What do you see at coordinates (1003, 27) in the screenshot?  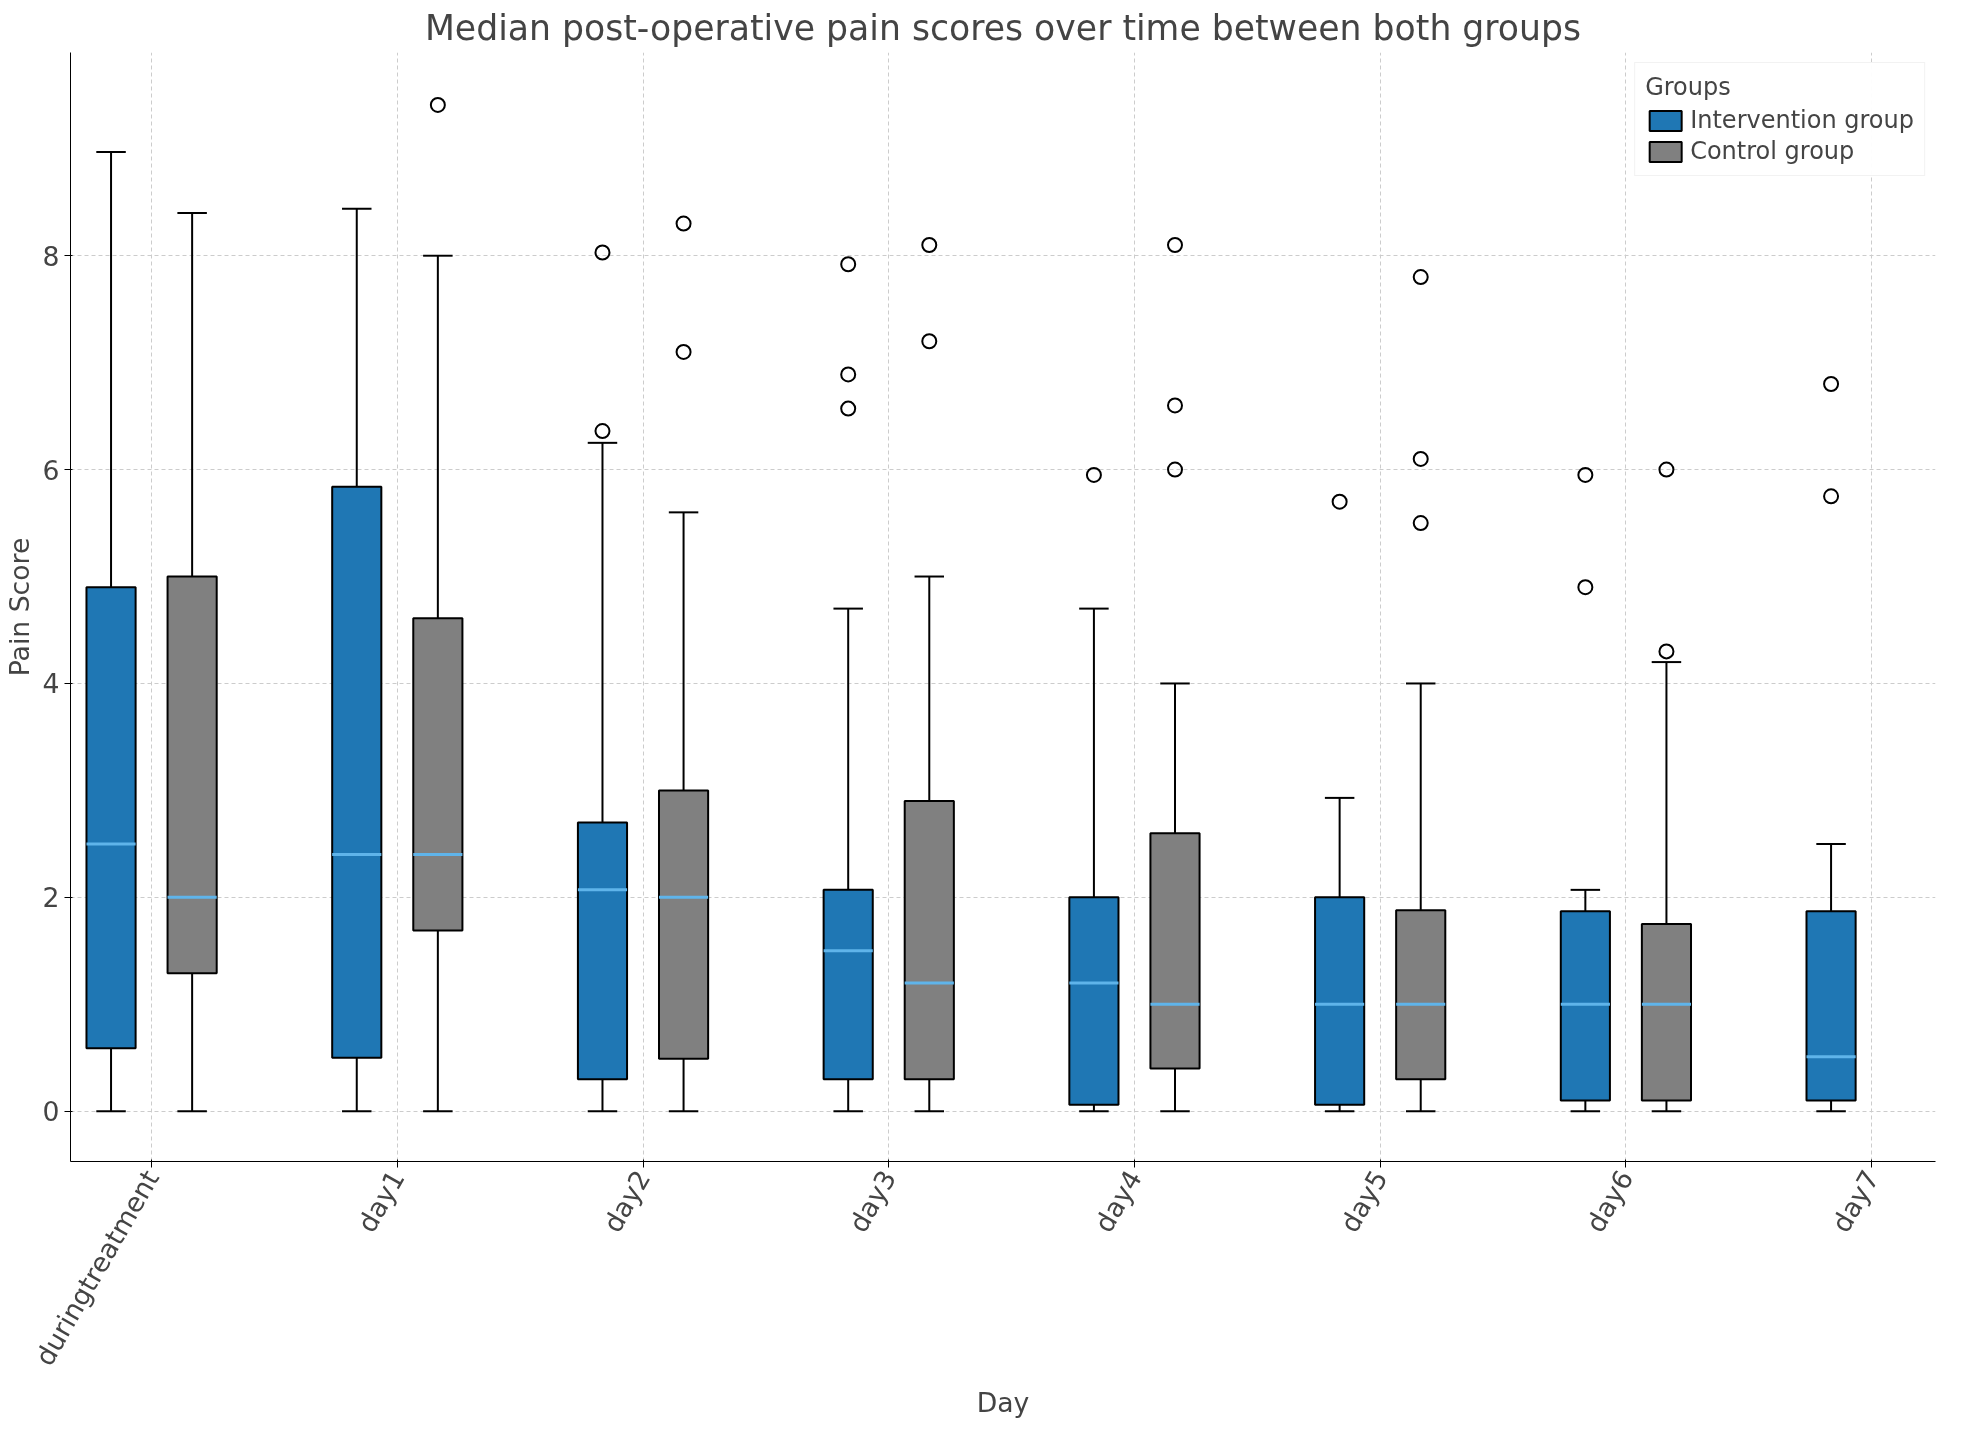 I see `chart-title: Median post-operative pain scores over time between both groups` at bounding box center [1003, 27].